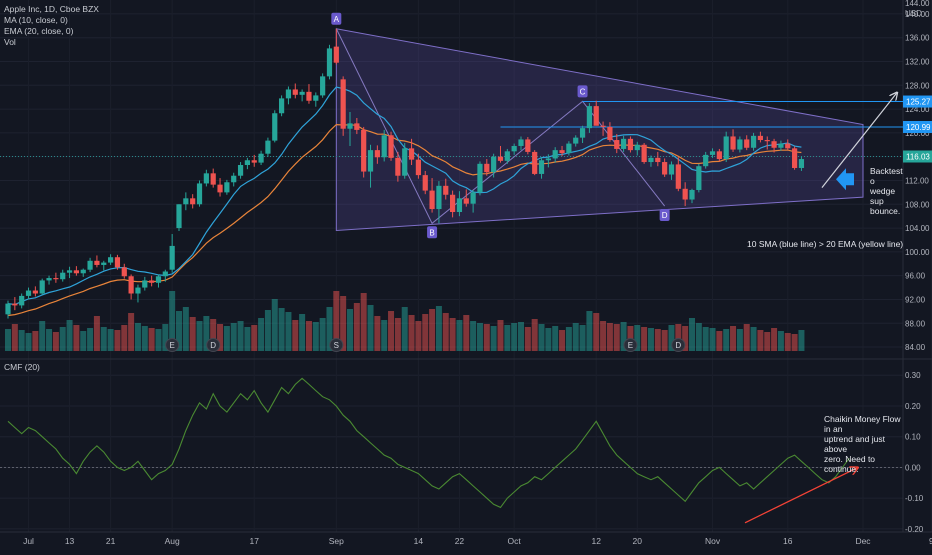 The height and width of the screenshot is (555, 932). What do you see at coordinates (917, 61) in the screenshot?
I see `price-tick-label: 132.00` at bounding box center [917, 61].